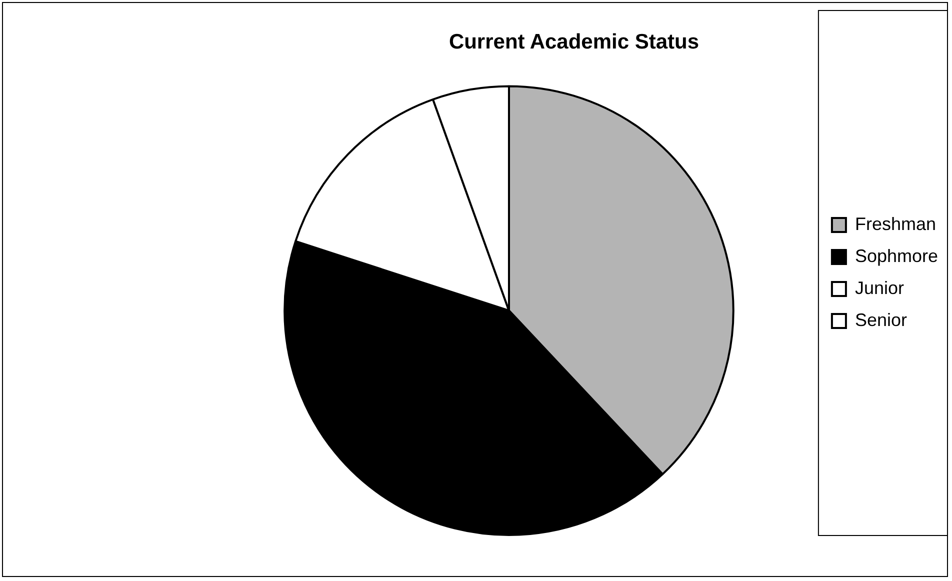  What do you see at coordinates (880, 320) in the screenshot?
I see `legend-label: Senior` at bounding box center [880, 320].